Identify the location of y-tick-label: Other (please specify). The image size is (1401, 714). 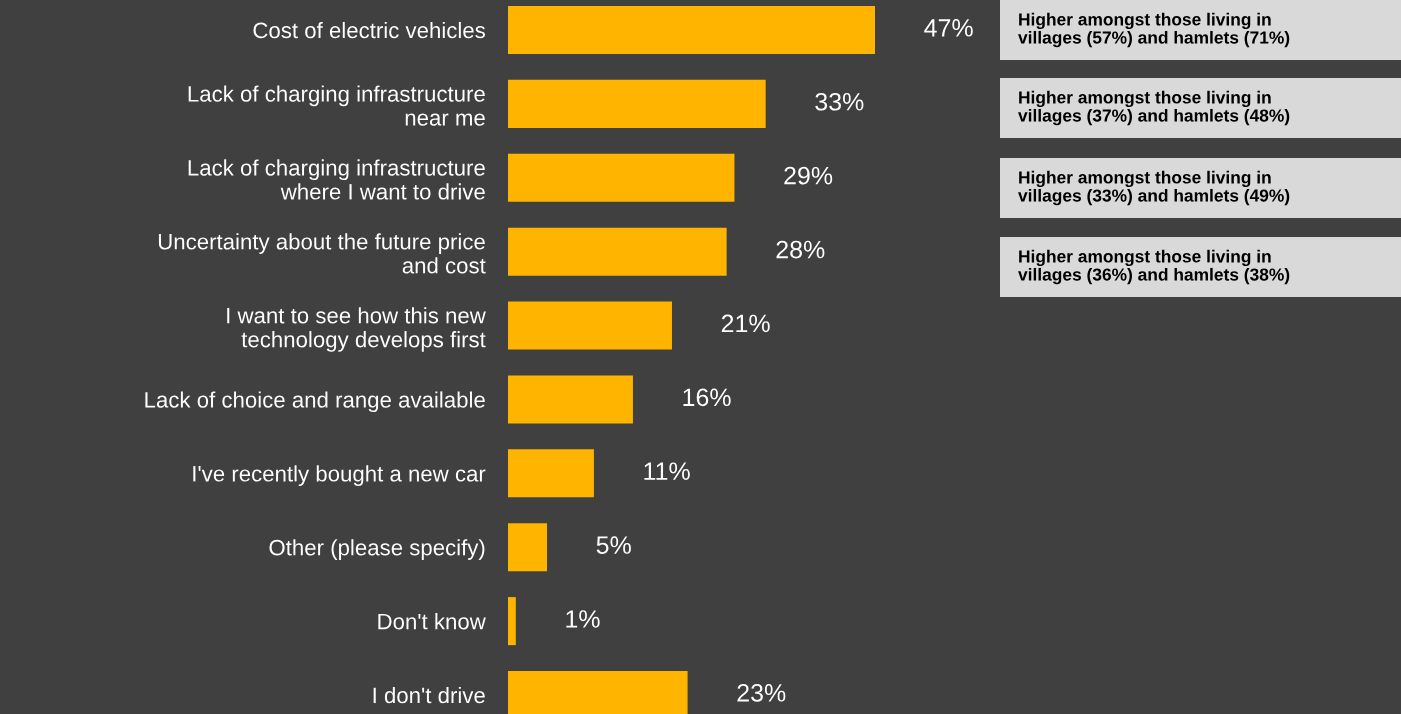
(377, 549).